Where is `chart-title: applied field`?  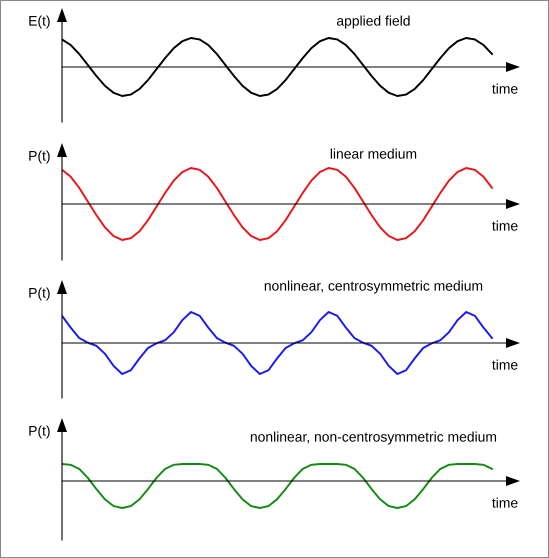 chart-title: applied field is located at coordinates (373, 22).